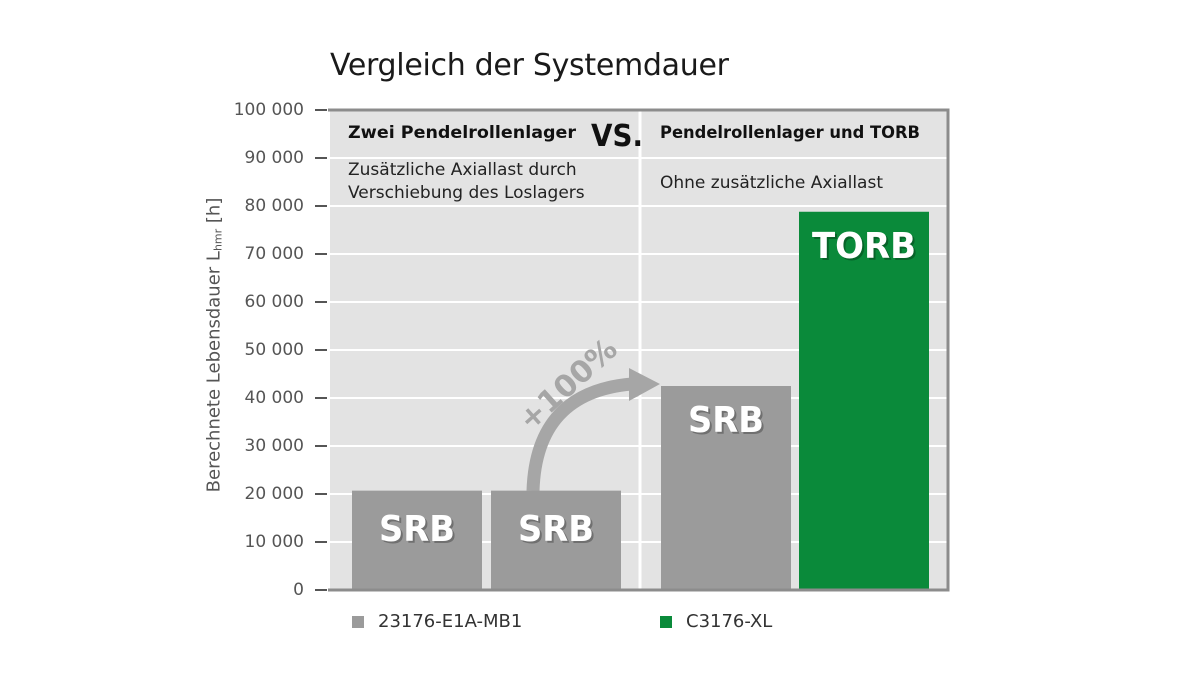 The height and width of the screenshot is (675, 1200). I want to click on panel-subtitle-right-line-0: Ohne zusätzliche Axiallast, so click(771, 183).